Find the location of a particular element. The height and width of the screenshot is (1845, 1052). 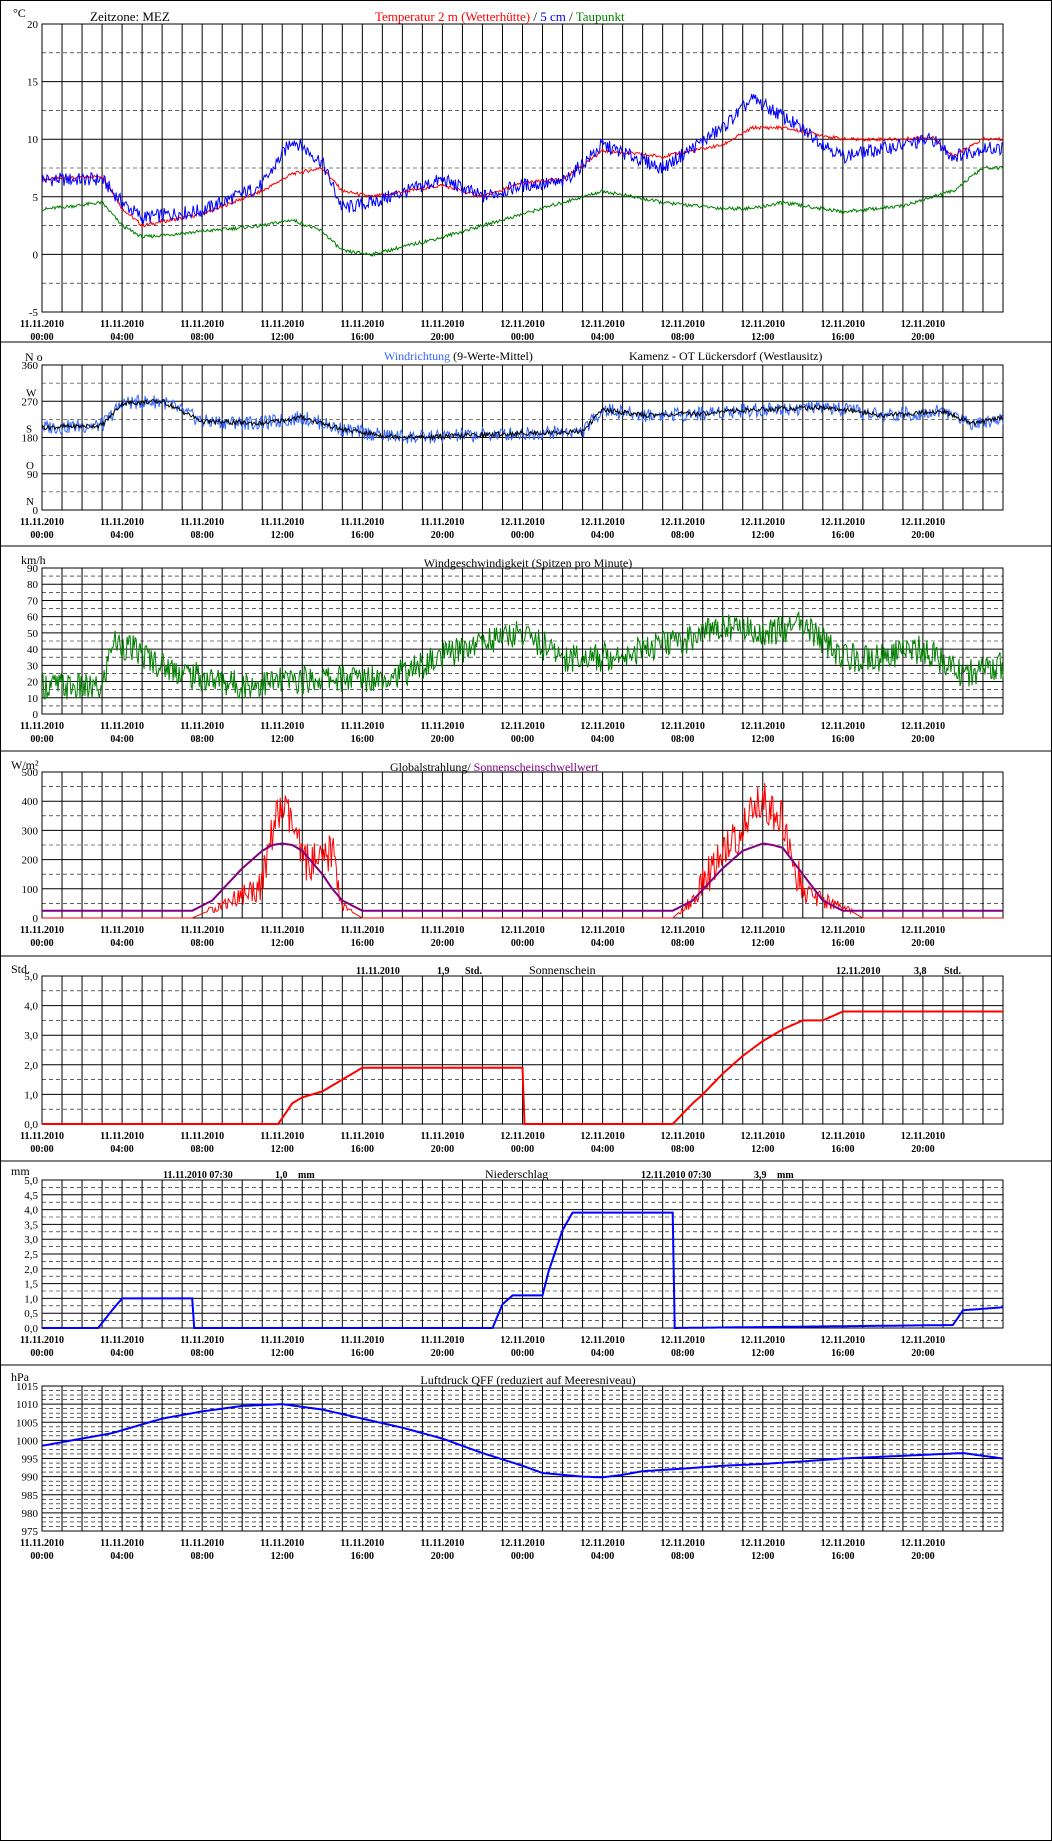

precip-xtick-date: 12.11.2010 is located at coordinates (843, 1340).